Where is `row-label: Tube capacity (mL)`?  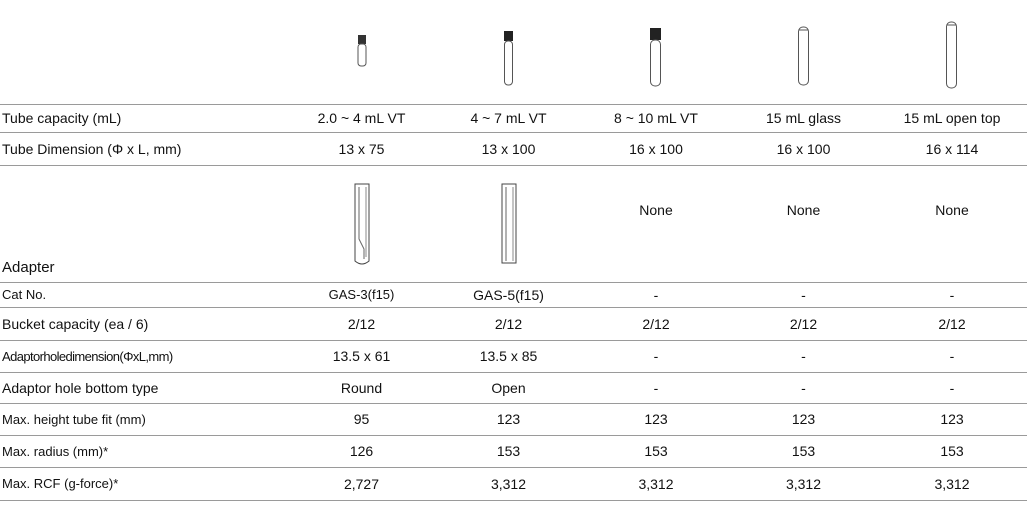
row-label: Tube capacity (mL) is located at coordinates (144, 118).